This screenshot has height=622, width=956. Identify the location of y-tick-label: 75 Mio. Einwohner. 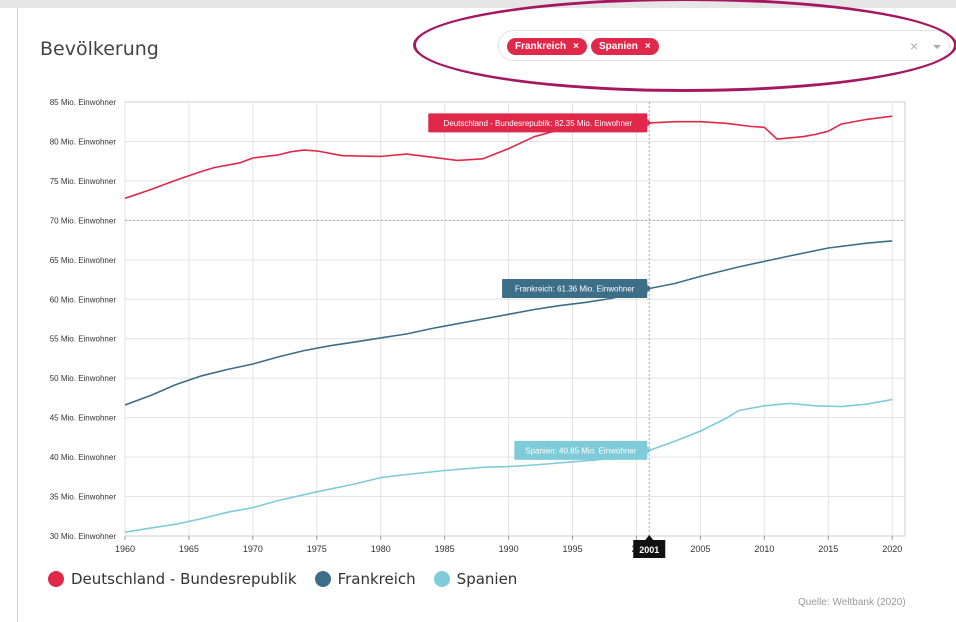
(83, 181).